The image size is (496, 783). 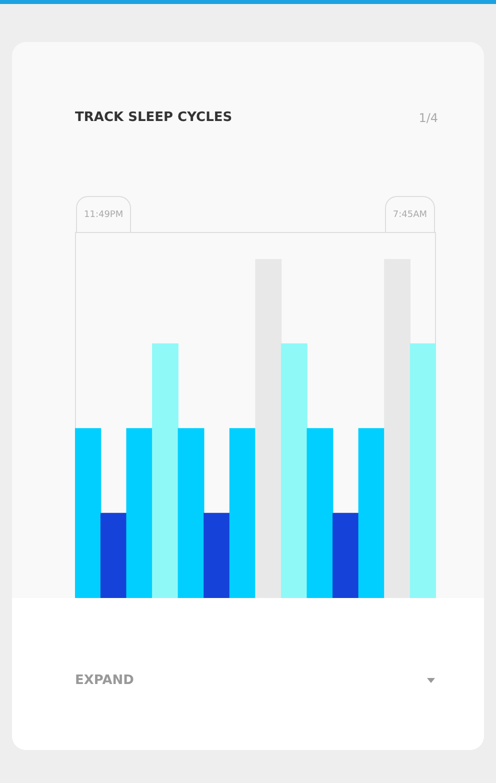 What do you see at coordinates (153, 117) in the screenshot?
I see `chart-title: TRACK SLEEP CYCLES` at bounding box center [153, 117].